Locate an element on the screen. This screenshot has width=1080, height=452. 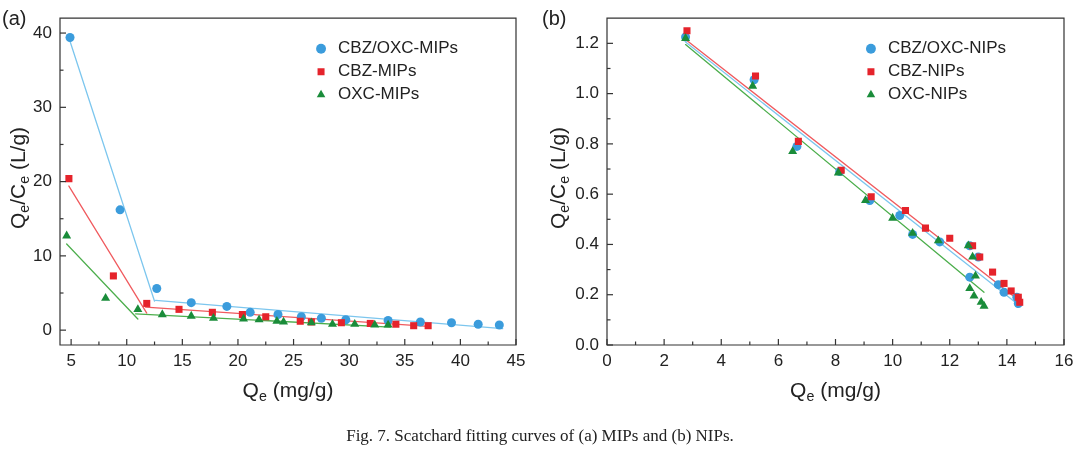
x-tick-label: 14 is located at coordinates (1007, 360).